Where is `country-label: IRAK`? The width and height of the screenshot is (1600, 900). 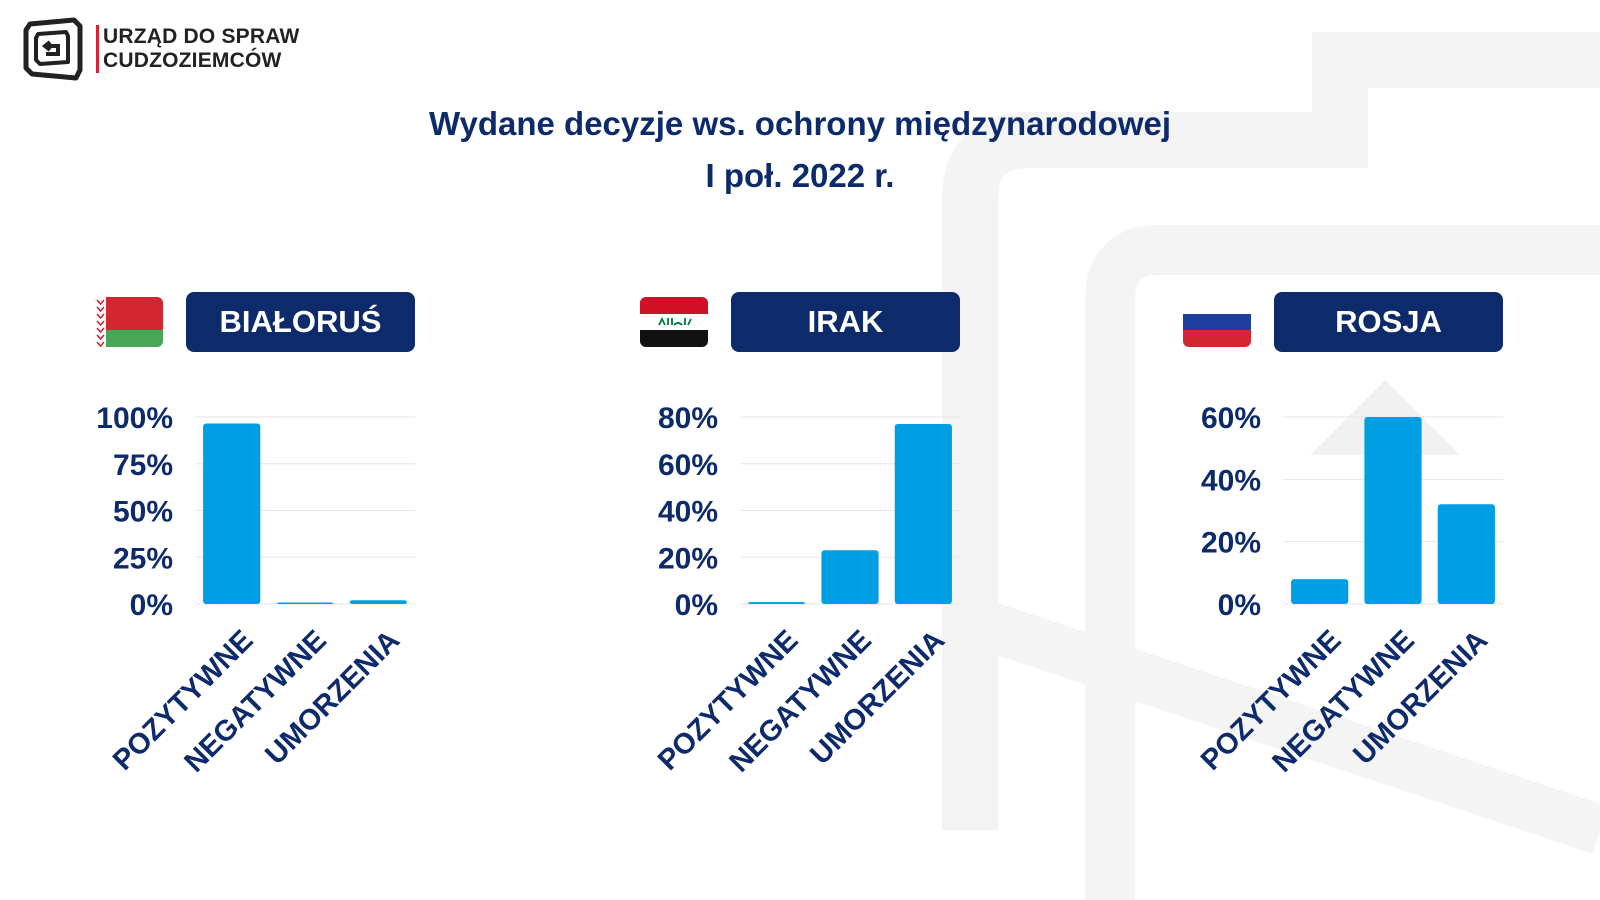
country-label: IRAK is located at coordinates (845, 322).